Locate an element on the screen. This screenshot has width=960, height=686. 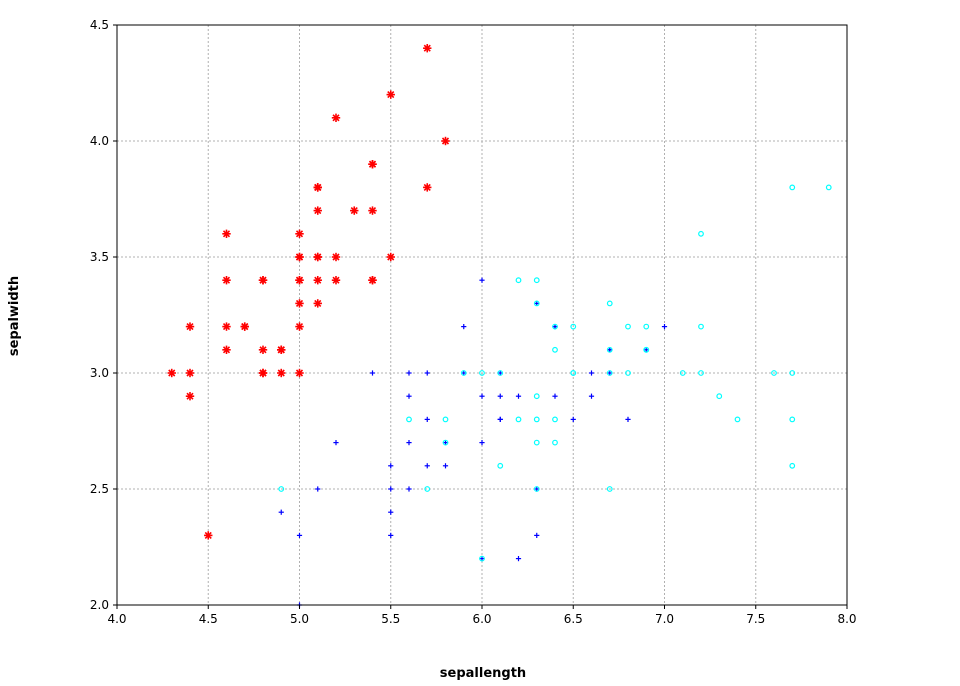
x-tick-label: 4.5 is located at coordinates (208, 619).